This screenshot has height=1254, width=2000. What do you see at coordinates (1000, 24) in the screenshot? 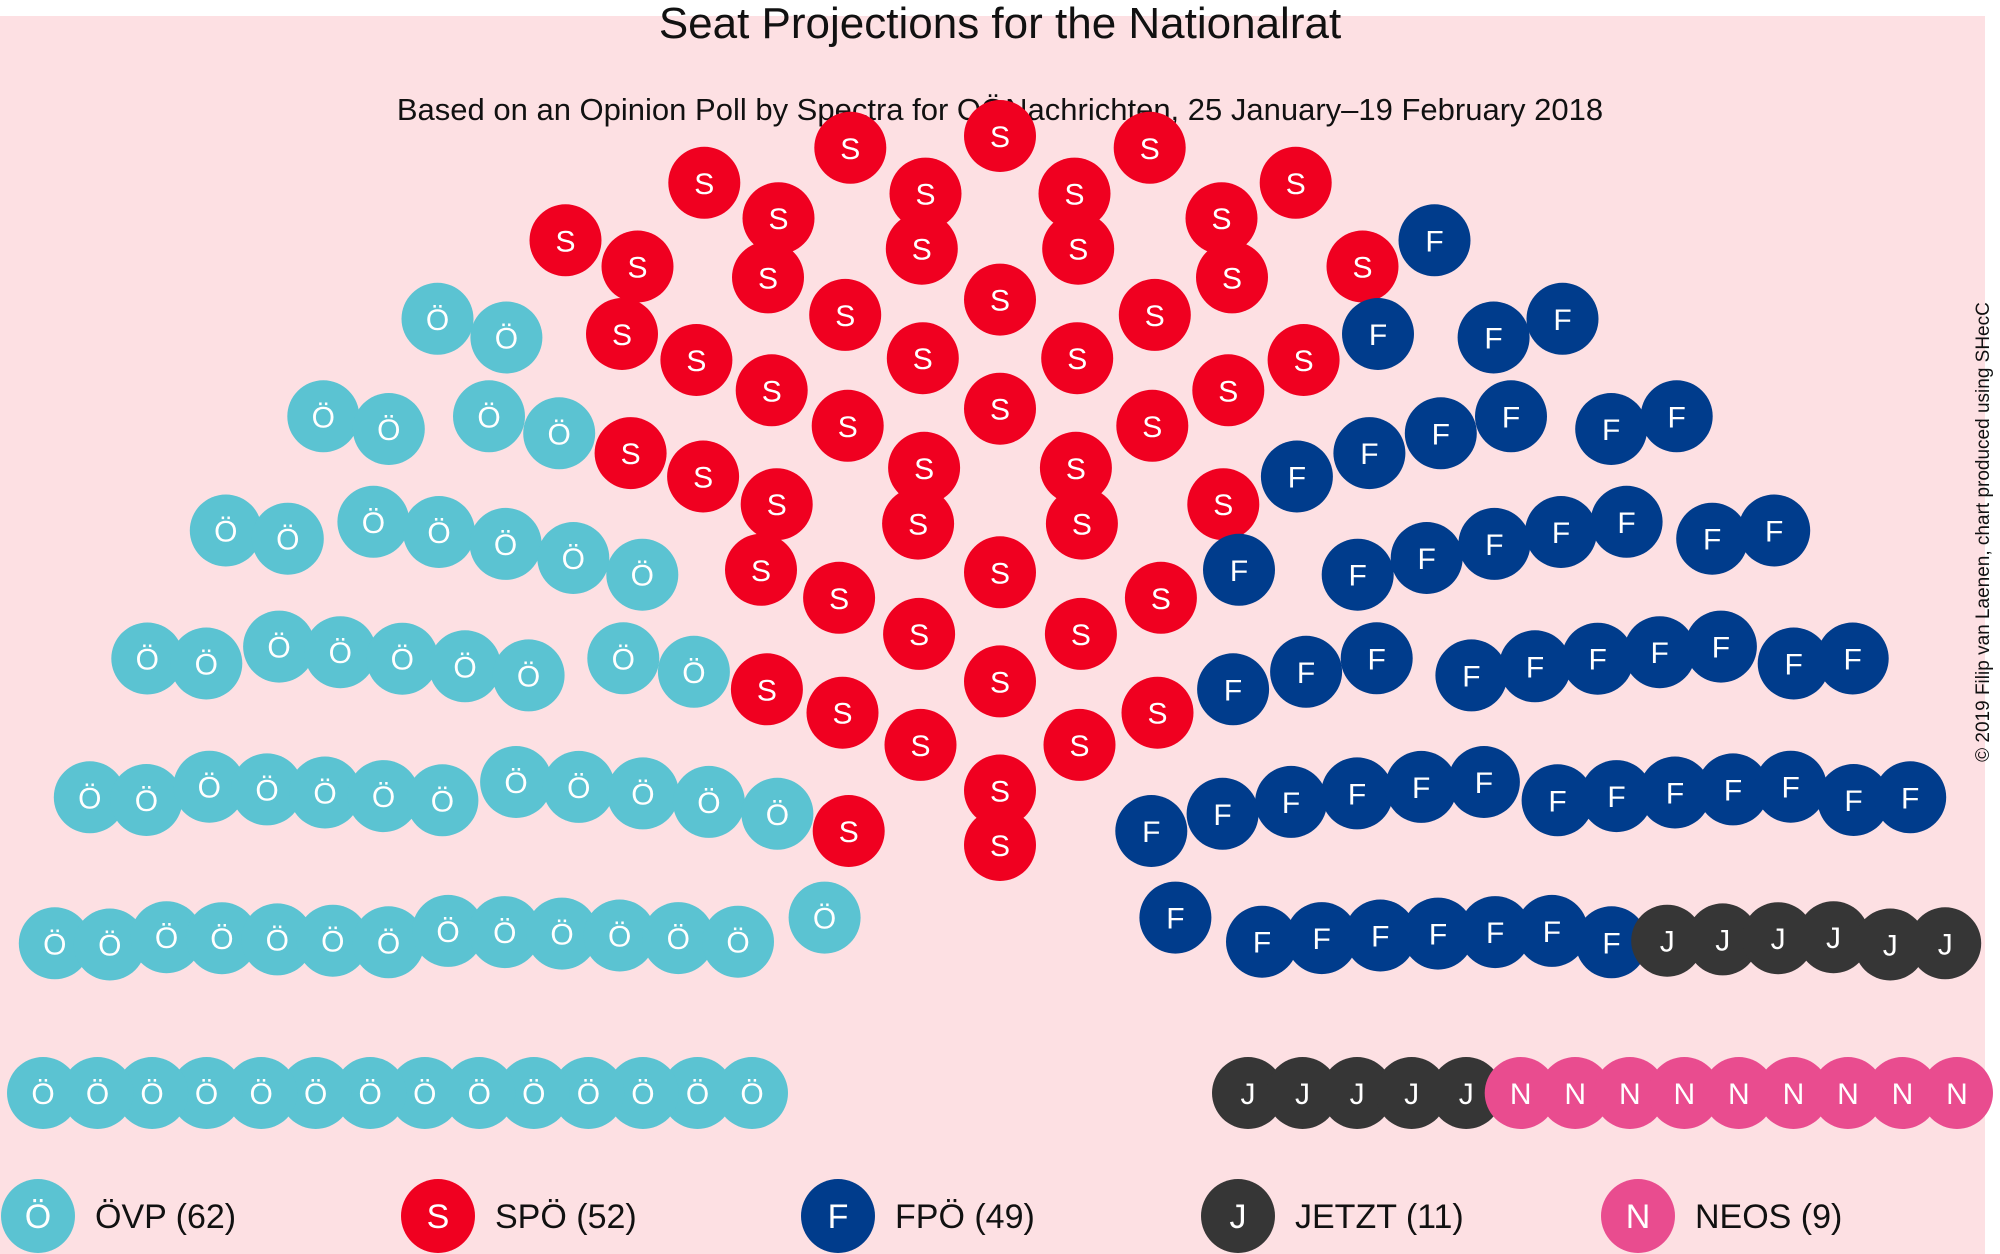
I see `chart-title: Seat Projections for the Nationalrat` at bounding box center [1000, 24].